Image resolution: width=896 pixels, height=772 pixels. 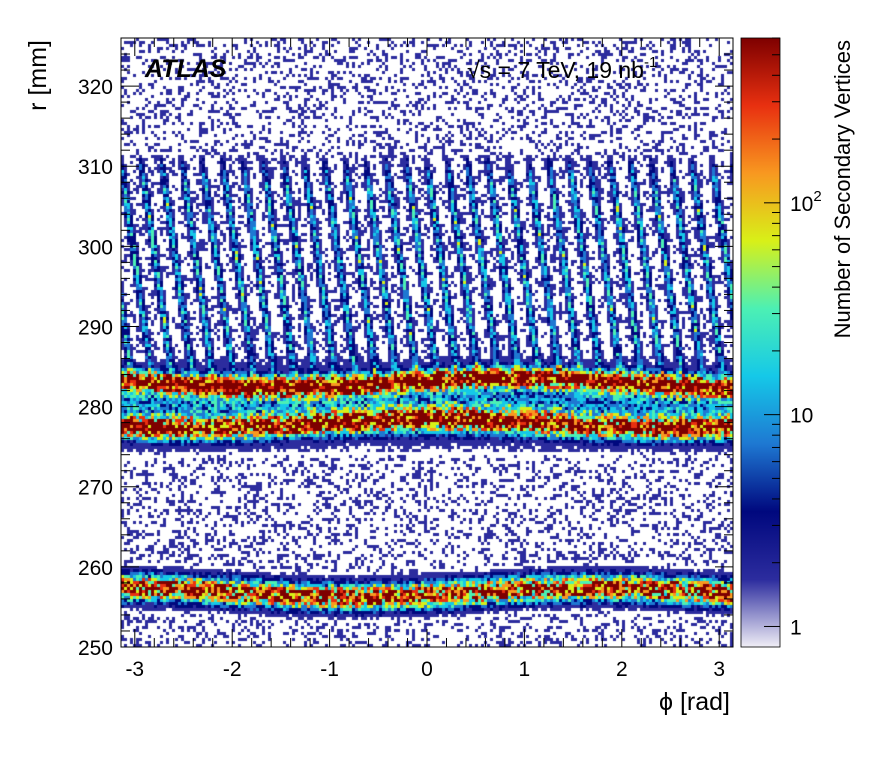 What do you see at coordinates (134, 669) in the screenshot?
I see `x-tick-label: -3` at bounding box center [134, 669].